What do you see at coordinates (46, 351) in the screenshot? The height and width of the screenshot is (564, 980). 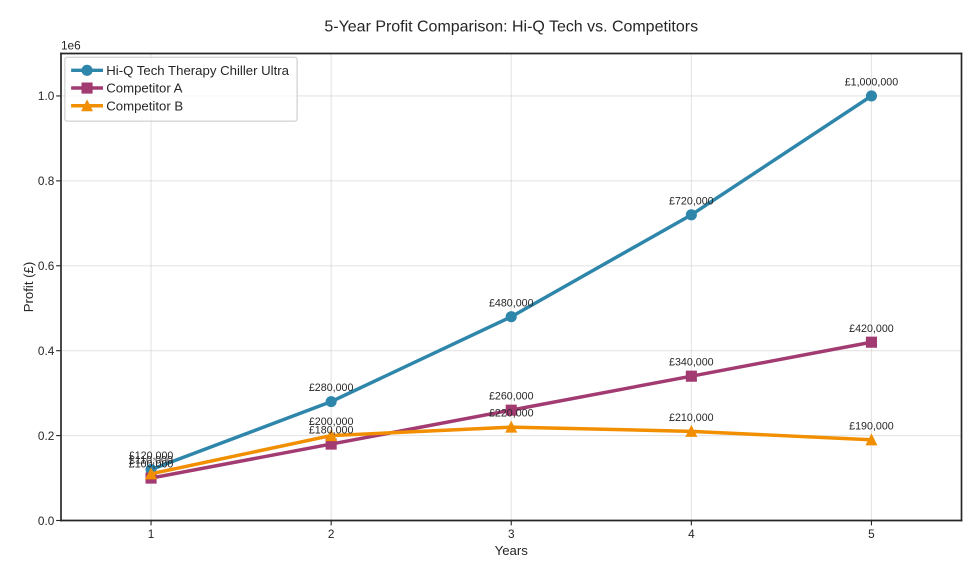 I see `svg-text: 0.4` at bounding box center [46, 351].